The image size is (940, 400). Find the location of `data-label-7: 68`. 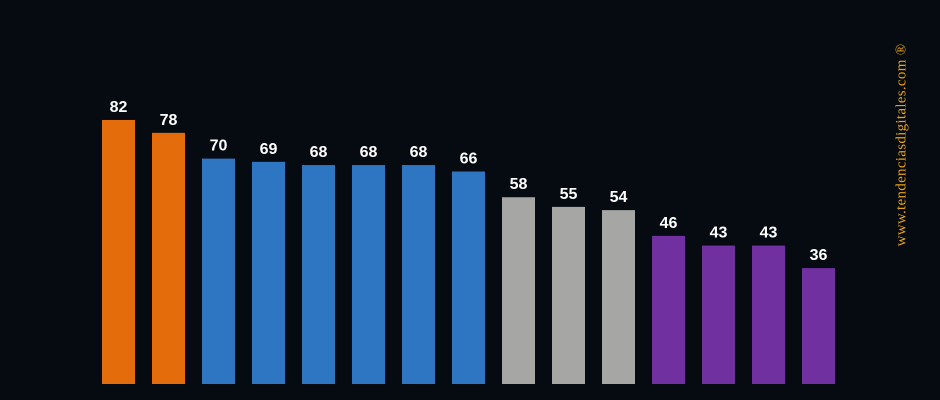

data-label-7: 68 is located at coordinates (419, 152).